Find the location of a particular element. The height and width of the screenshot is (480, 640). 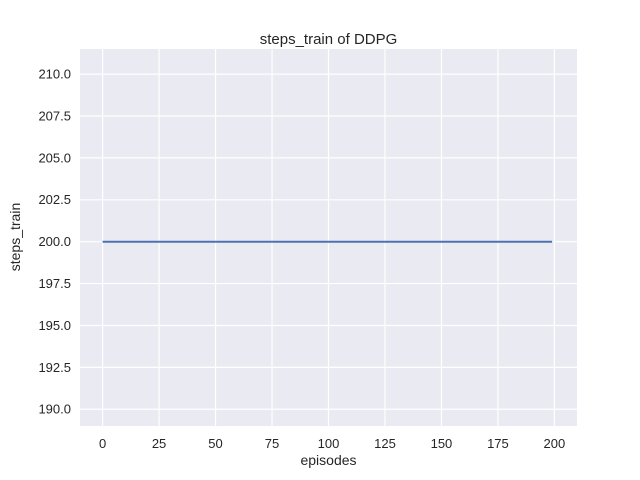

y-tick-label: 190.0 is located at coordinates (54, 409).